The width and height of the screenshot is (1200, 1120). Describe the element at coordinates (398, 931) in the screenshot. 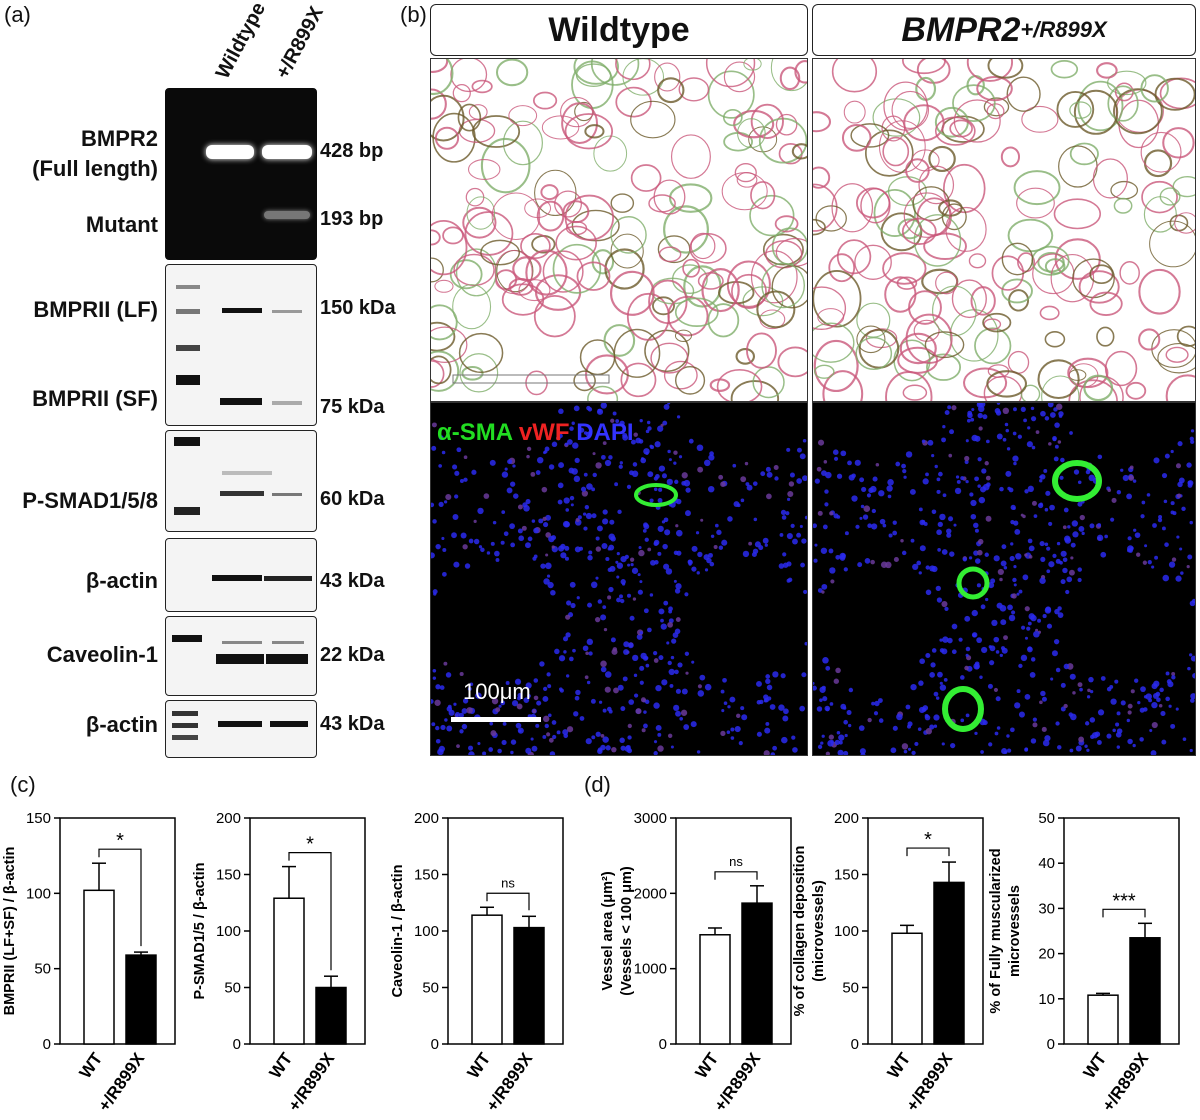

I see `y-axis-label: Caveolin-1 / β-actin` at that location.